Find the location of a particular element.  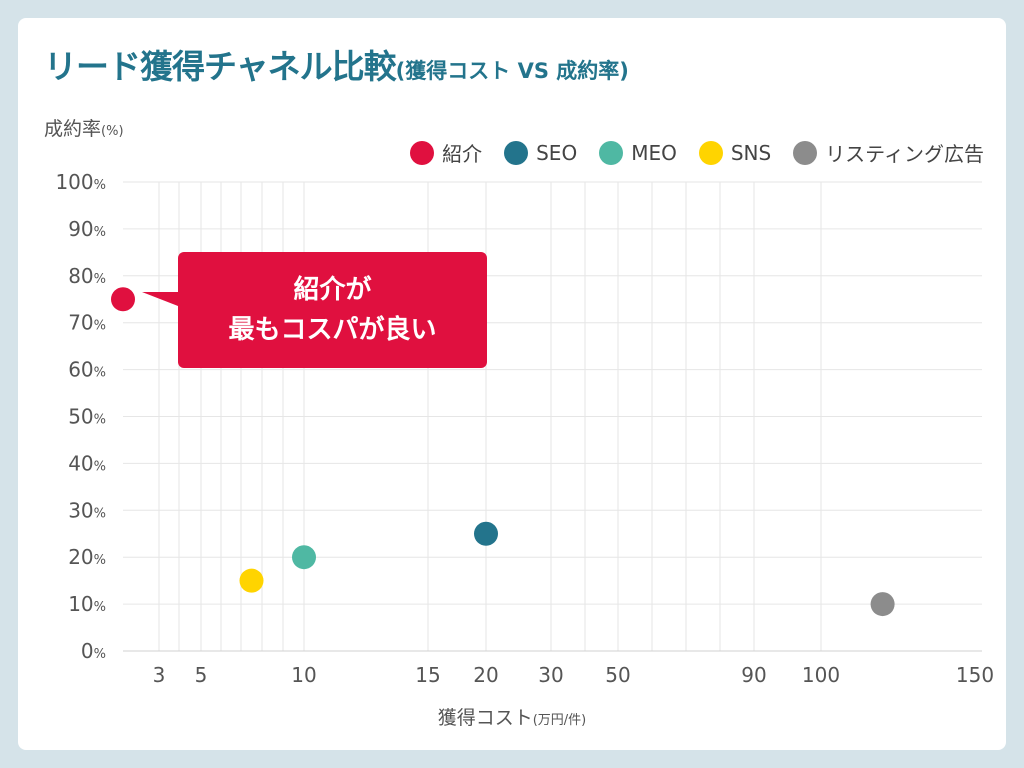

x-tick-label: 90 is located at coordinates (753, 675).